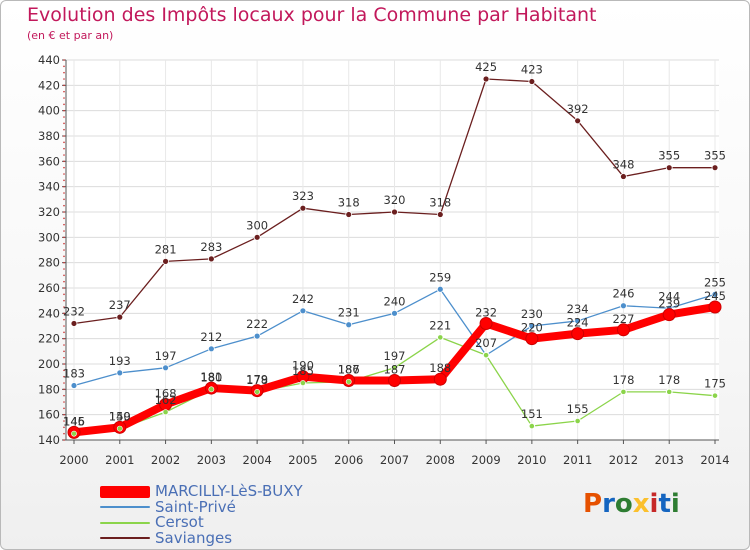 This screenshot has height=550, width=750. I want to click on data-label: 145, so click(74, 422).